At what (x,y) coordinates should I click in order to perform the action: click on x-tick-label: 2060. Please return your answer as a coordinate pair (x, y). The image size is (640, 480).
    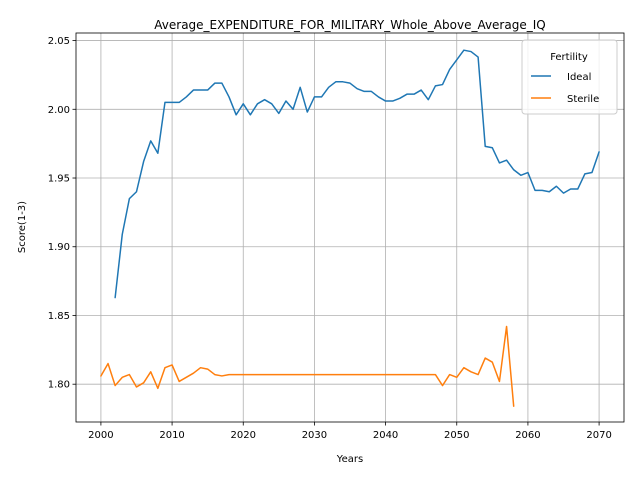
    Looking at the image, I should click on (527, 435).